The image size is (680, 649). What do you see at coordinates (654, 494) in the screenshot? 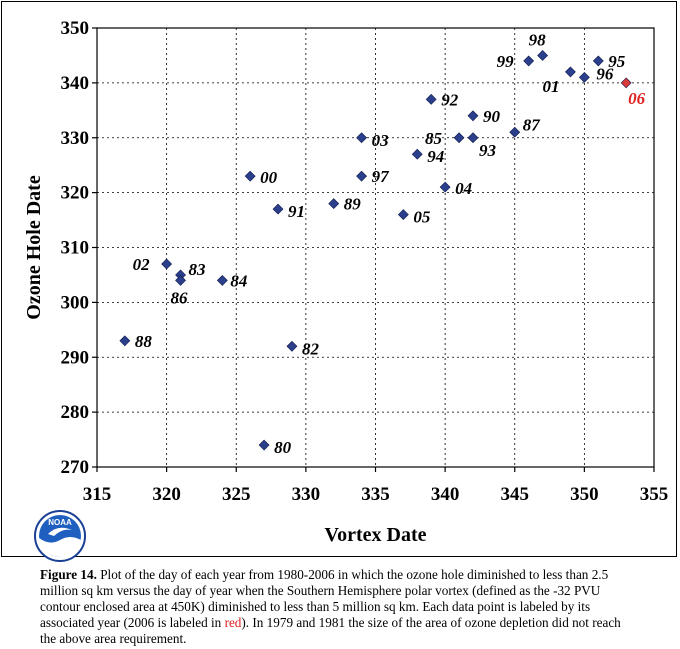
I see `x-tick-label: 355` at bounding box center [654, 494].